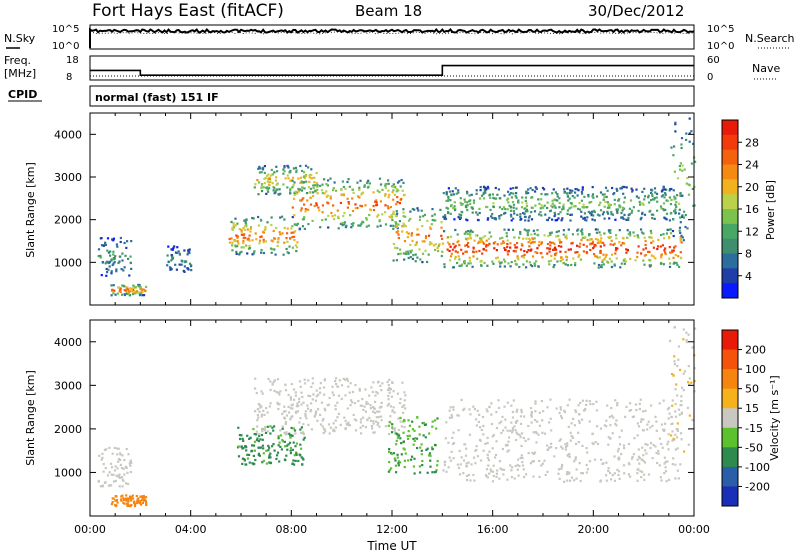  I want to click on colorbar-swatch, so click(730, 291).